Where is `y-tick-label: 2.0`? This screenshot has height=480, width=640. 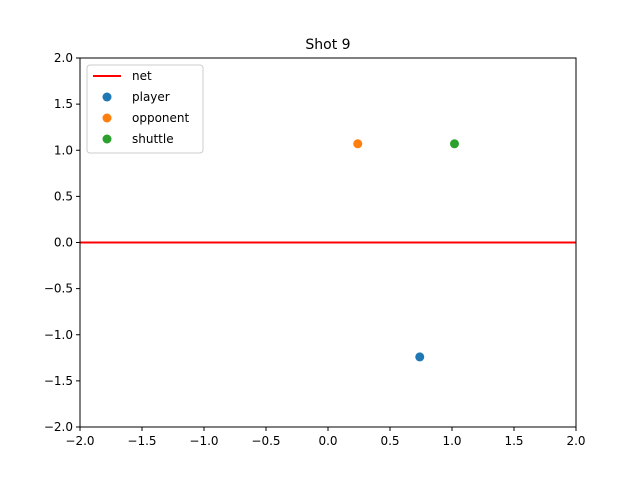 y-tick-label: 2.0 is located at coordinates (63, 58).